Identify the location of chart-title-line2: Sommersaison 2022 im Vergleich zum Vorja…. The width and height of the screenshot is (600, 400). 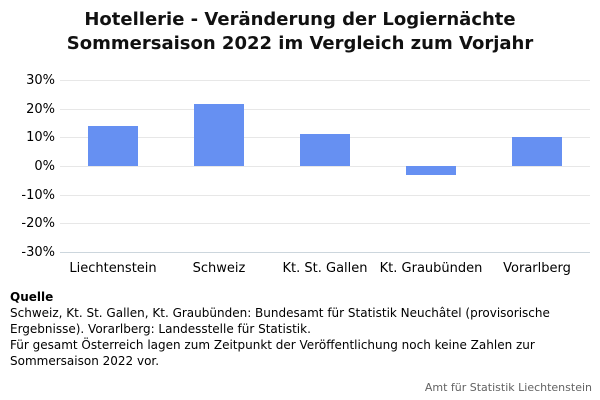
(300, 43).